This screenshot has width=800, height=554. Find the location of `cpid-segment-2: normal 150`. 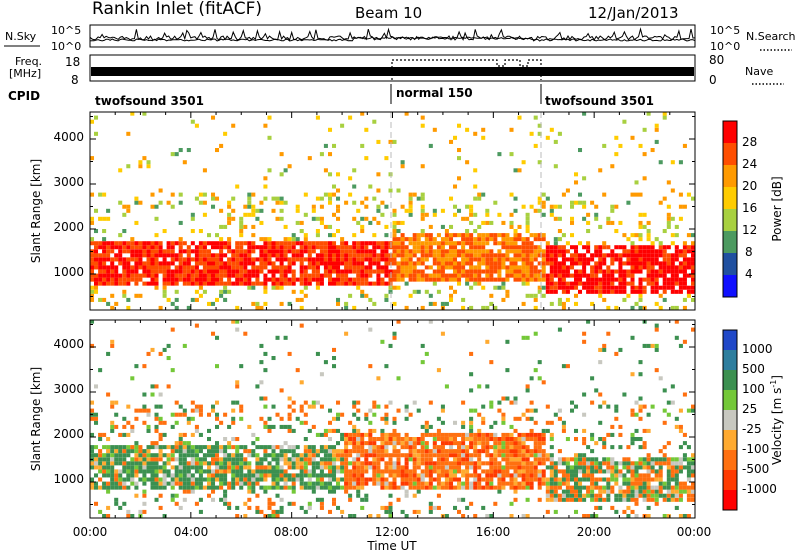

cpid-segment-2: normal 150 is located at coordinates (434, 93).